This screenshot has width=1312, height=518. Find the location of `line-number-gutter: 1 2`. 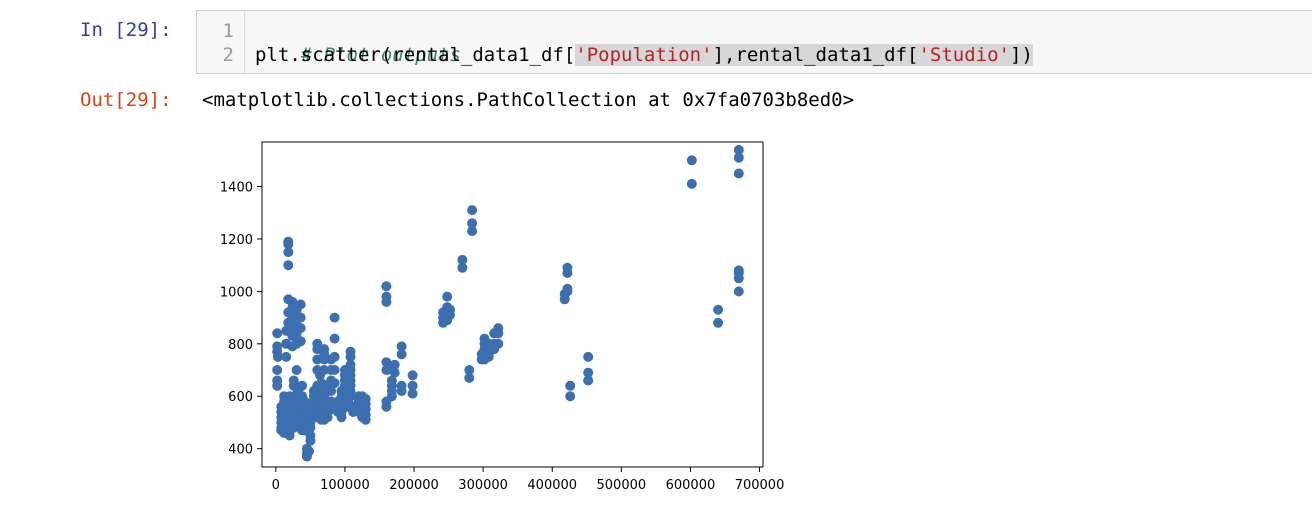

line-number-gutter: 1 2 is located at coordinates (221, 42).